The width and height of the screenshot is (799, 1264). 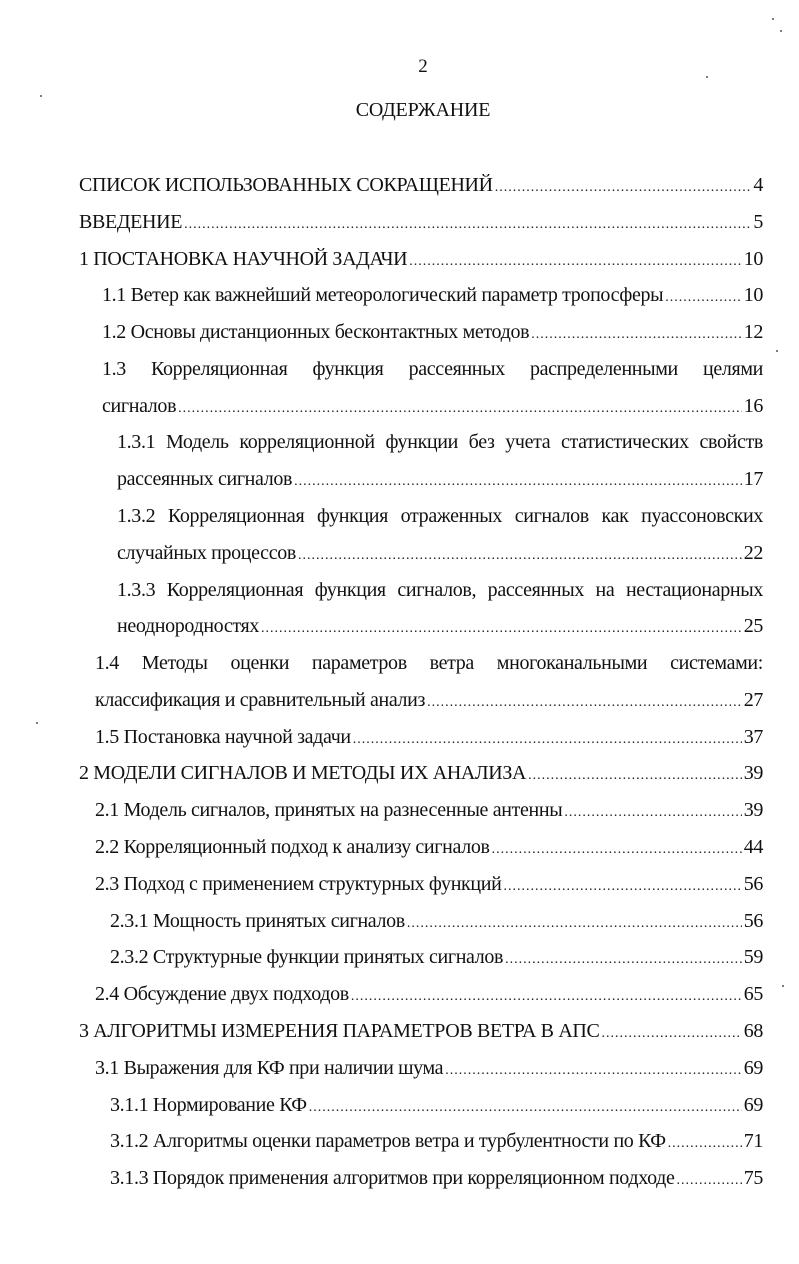 What do you see at coordinates (758, 185) in the screenshot?
I see `toc-entry-page: 4` at bounding box center [758, 185].